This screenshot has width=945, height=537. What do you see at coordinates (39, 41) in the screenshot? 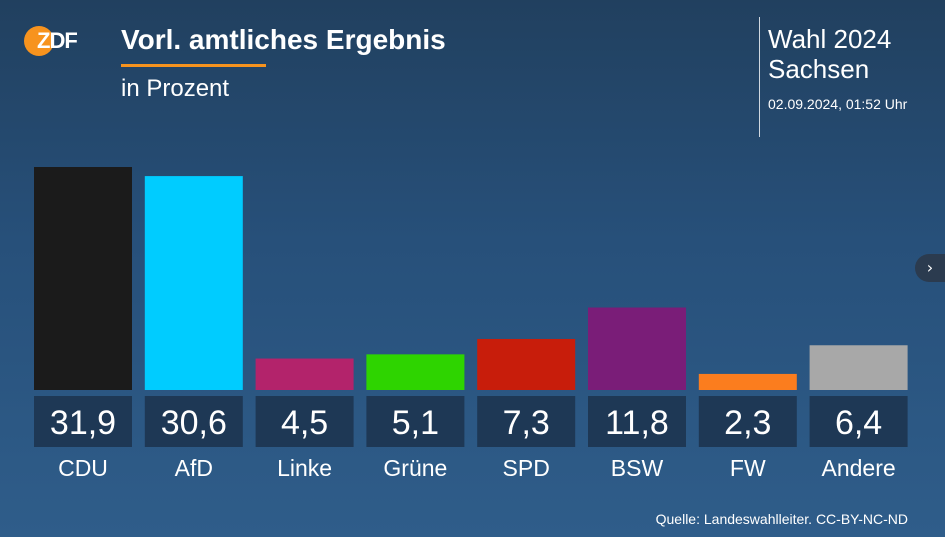
I see `zdf-logo-circle` at bounding box center [39, 41].